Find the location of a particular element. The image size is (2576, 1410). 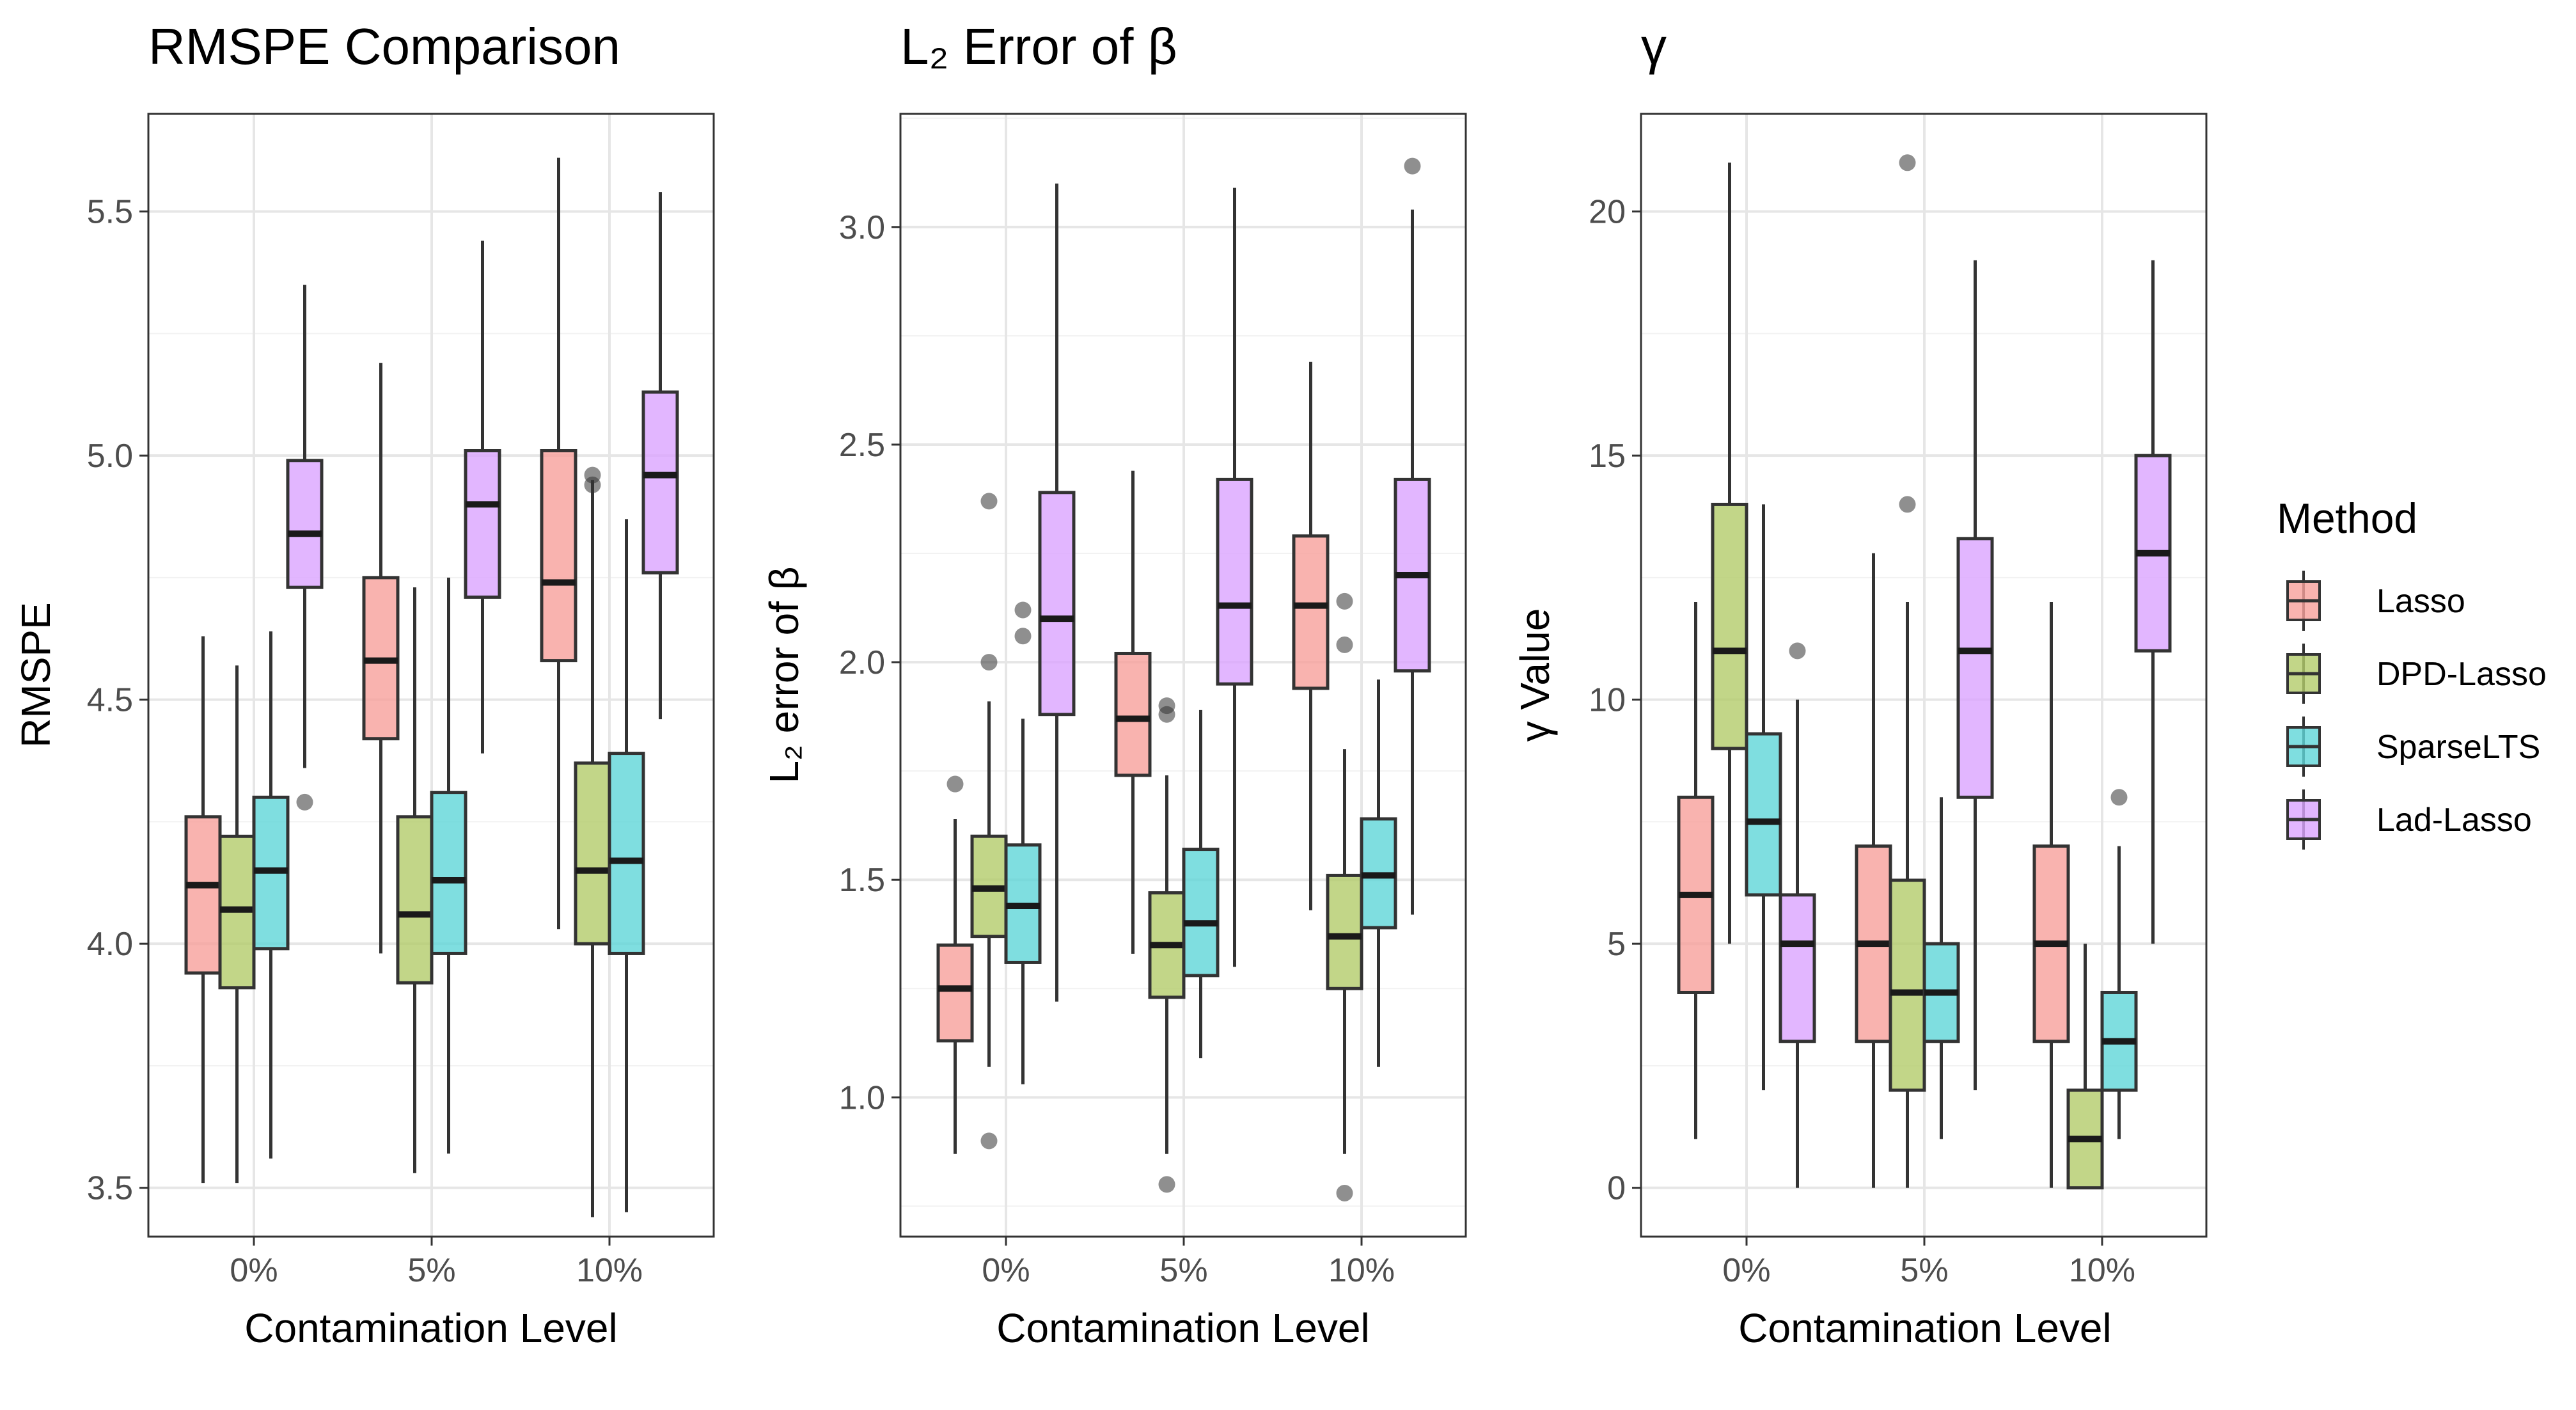

y-tick-label: 4.0 is located at coordinates (110, 944).